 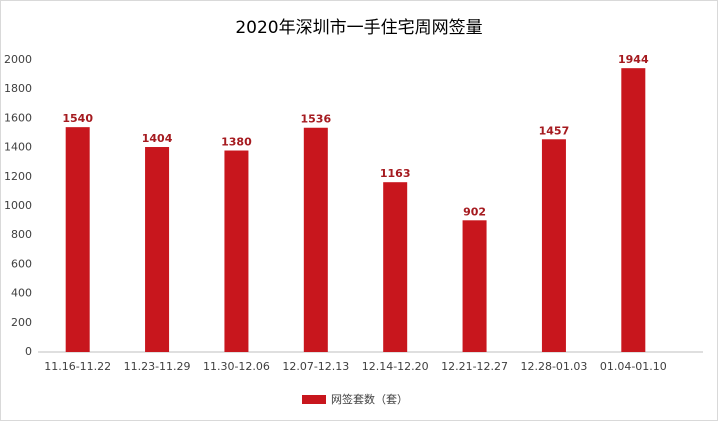 I want to click on value-label: 902, so click(x=474, y=211).